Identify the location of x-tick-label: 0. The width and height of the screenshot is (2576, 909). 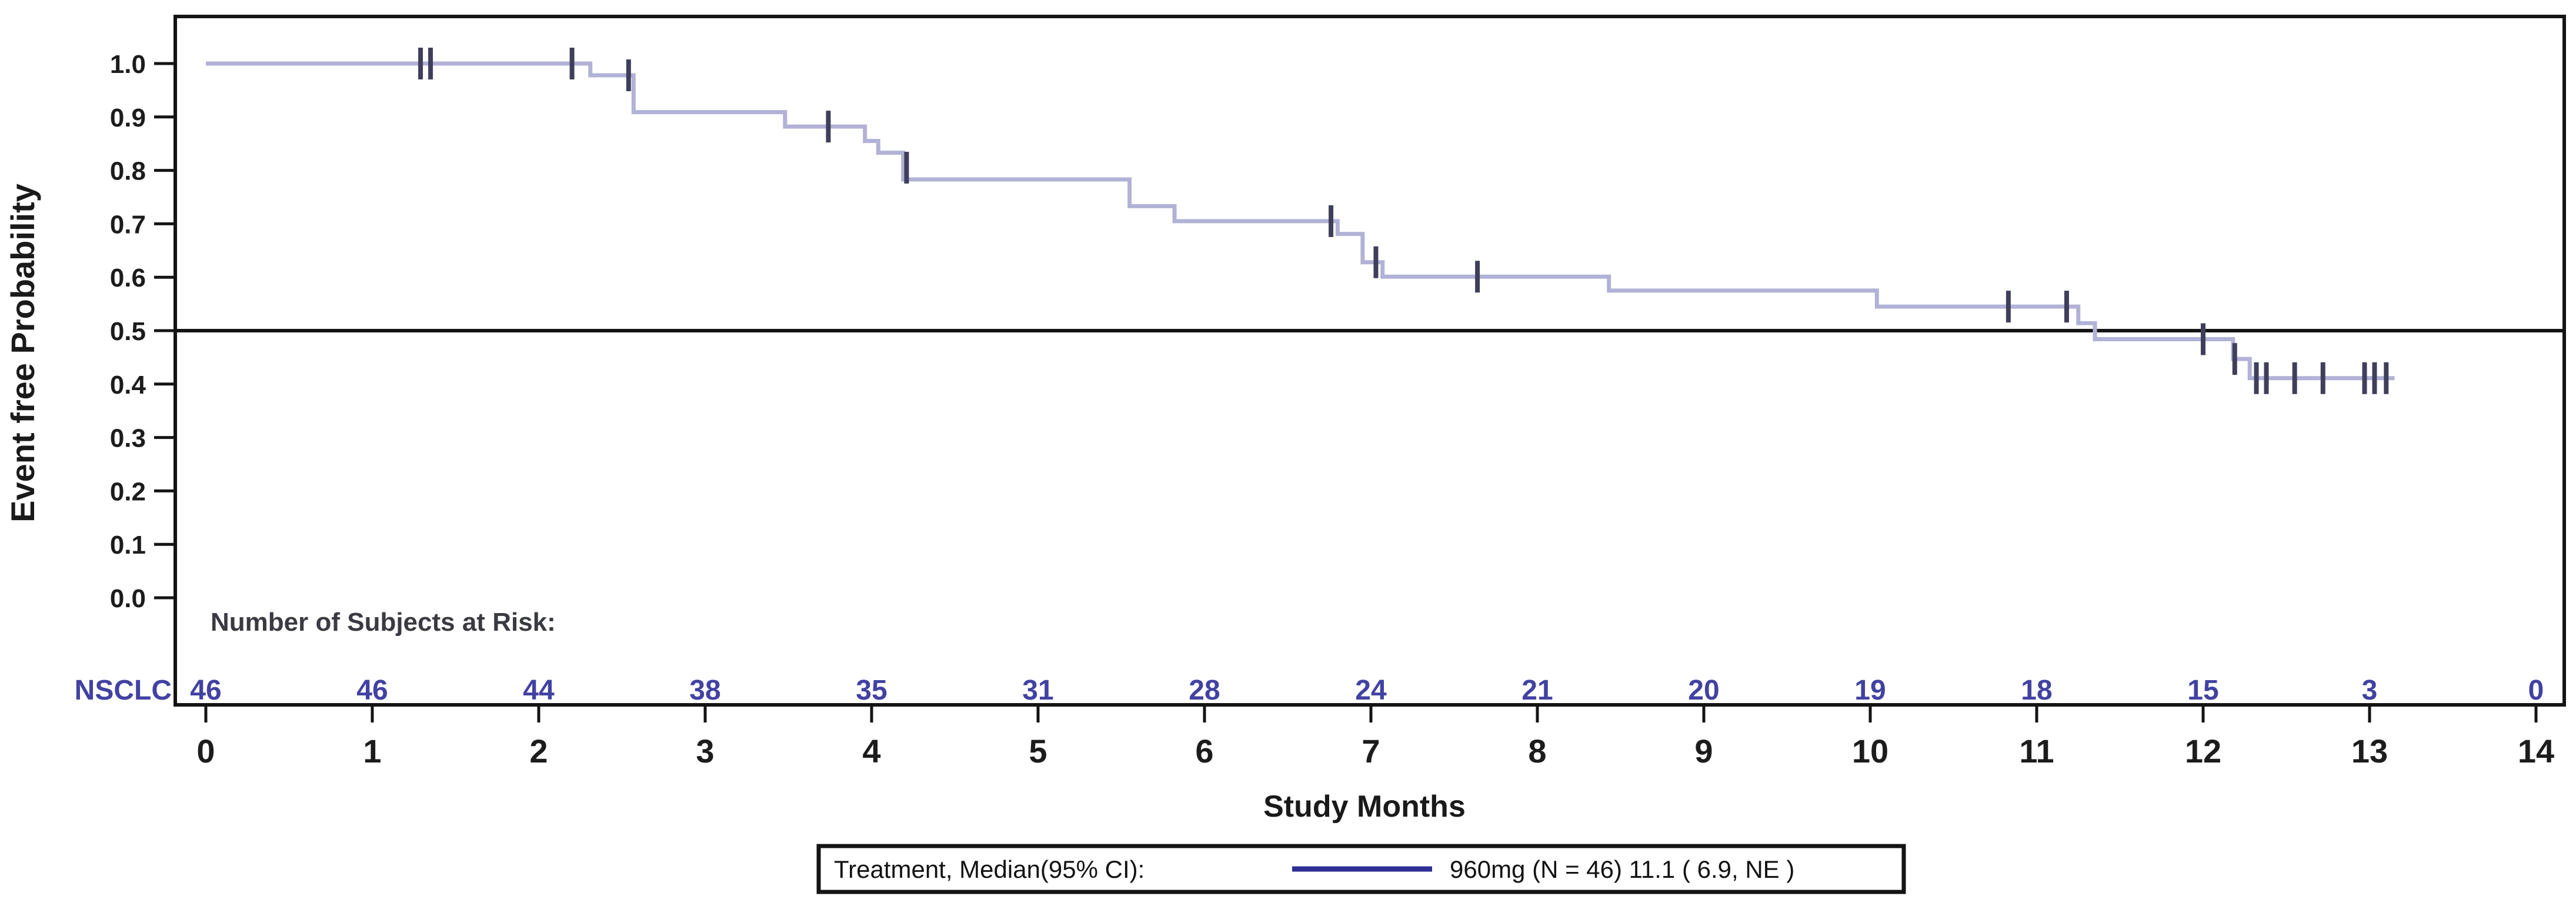
(205, 751).